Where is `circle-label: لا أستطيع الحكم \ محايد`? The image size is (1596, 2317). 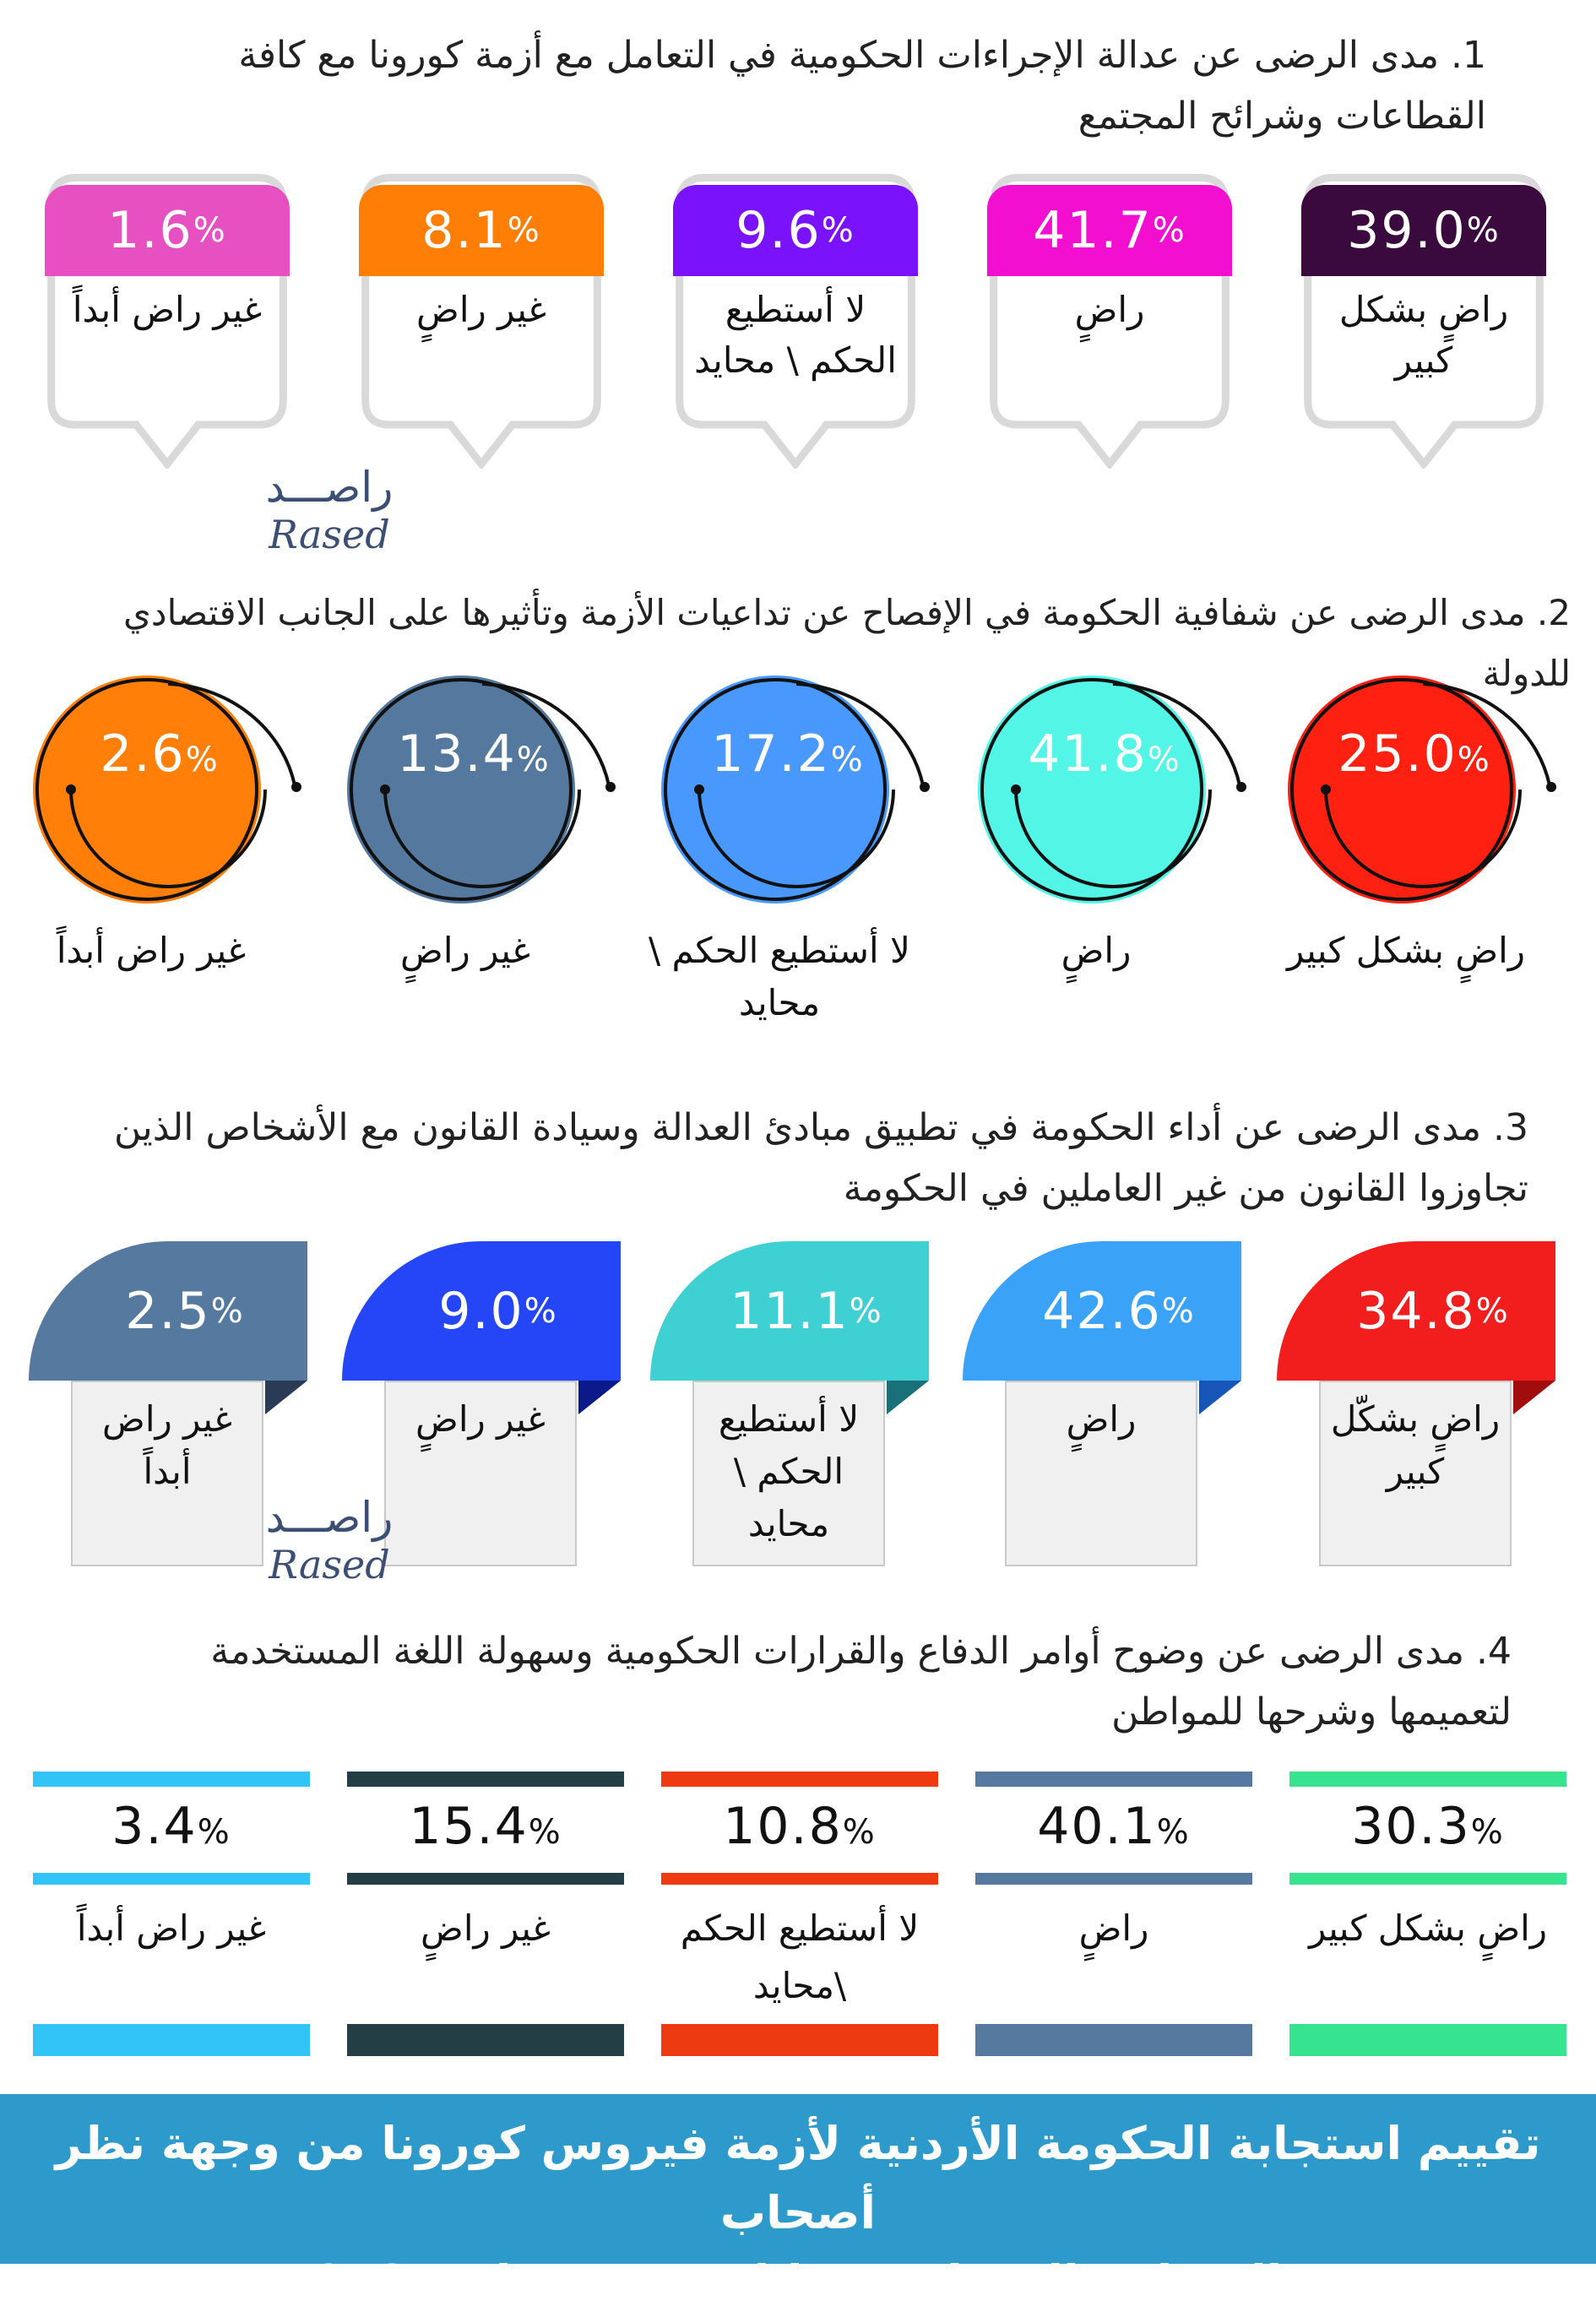 circle-label: لا أستطيع الحكم \ محايد is located at coordinates (779, 976).